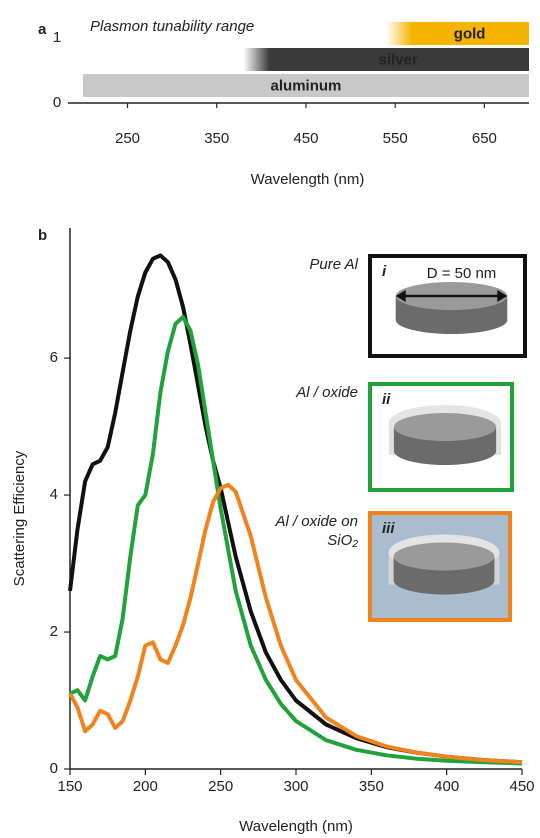 This screenshot has width=540, height=838. What do you see at coordinates (388, 528) in the screenshot?
I see `inset-label: iii` at bounding box center [388, 528].